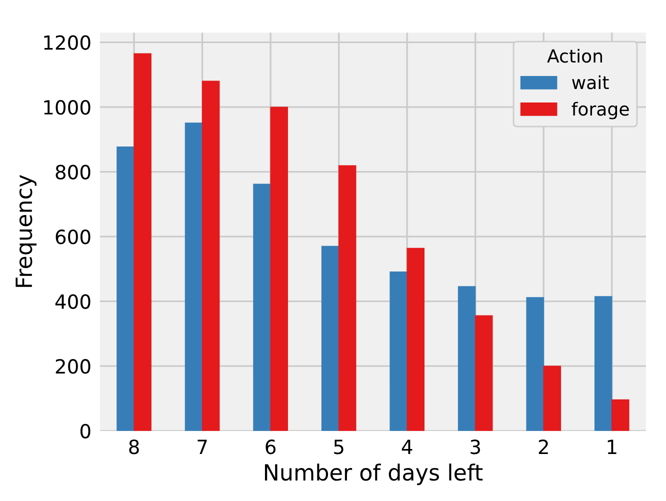 This screenshot has width=666, height=501. I want to click on y-tick-label: 0, so click(85, 431).